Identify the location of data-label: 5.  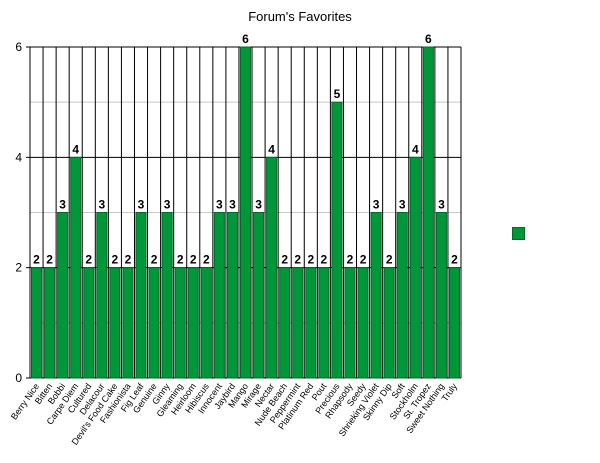
(337, 94).